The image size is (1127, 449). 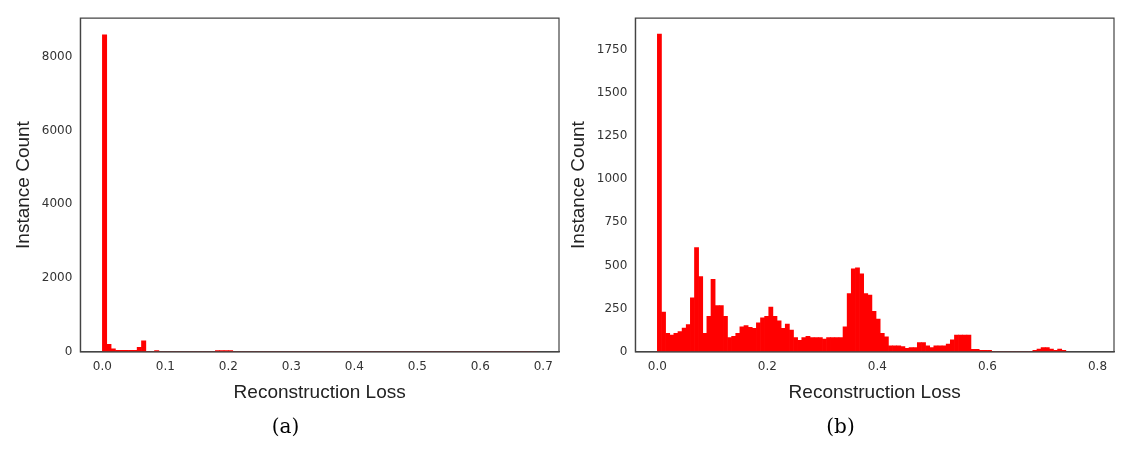 I want to click on y-tick-label: 1250, so click(x=612, y=135).